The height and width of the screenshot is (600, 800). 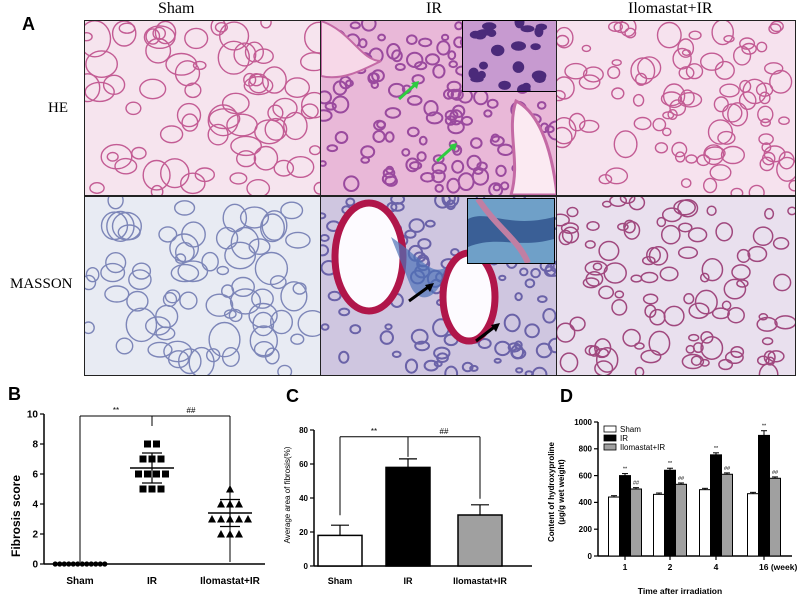 I want to click on panel-b-significance-label: ##, so click(x=191, y=410).